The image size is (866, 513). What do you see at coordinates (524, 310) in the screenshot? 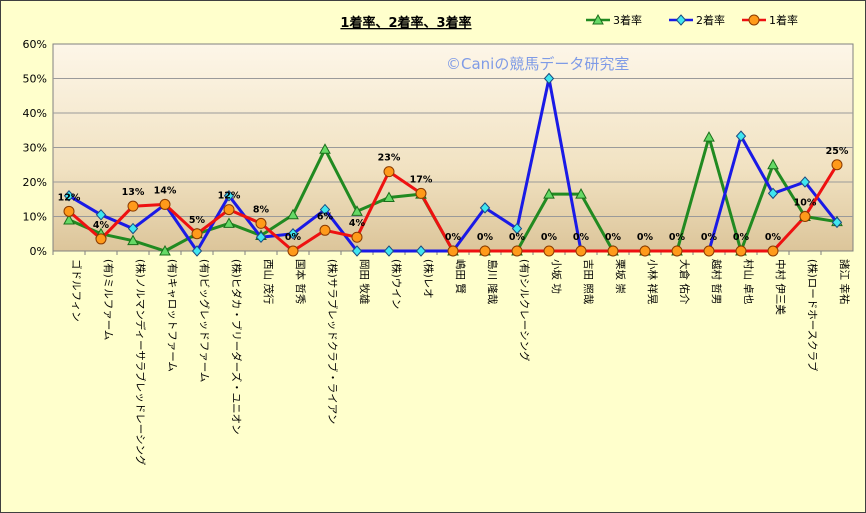
I see `x-tick-label: (有)シルクレーシング` at bounding box center [524, 310].